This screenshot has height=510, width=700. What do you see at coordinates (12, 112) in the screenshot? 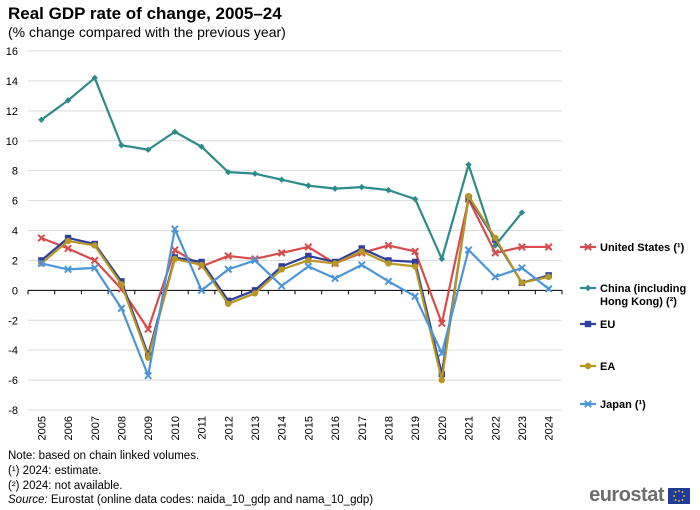
I see `y-tick-label: 12` at bounding box center [12, 112].